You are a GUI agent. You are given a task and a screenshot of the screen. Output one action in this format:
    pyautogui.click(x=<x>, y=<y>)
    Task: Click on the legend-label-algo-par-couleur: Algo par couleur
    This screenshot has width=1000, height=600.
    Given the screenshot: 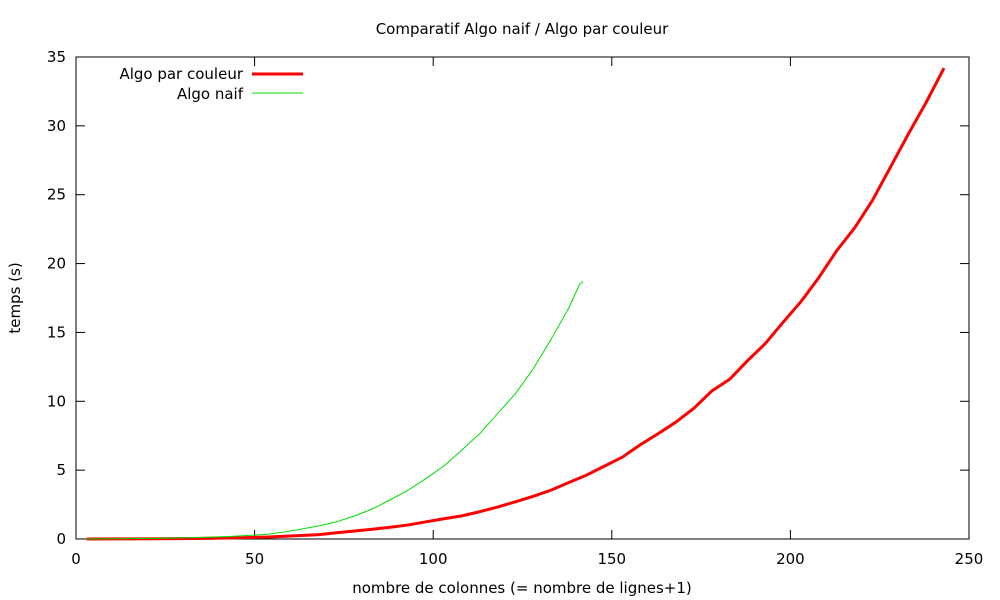 What is the action you would take?
    pyautogui.click(x=181, y=74)
    